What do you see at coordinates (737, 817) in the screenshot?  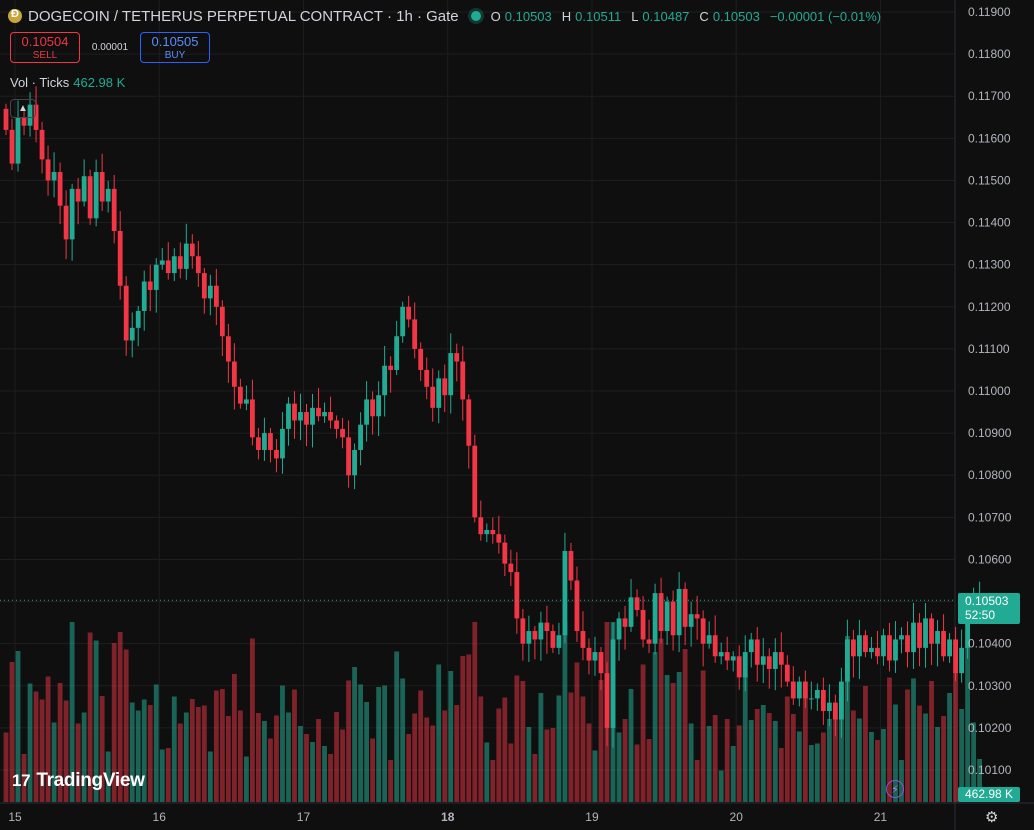 I see `time-tick-label: 20` at bounding box center [737, 817].